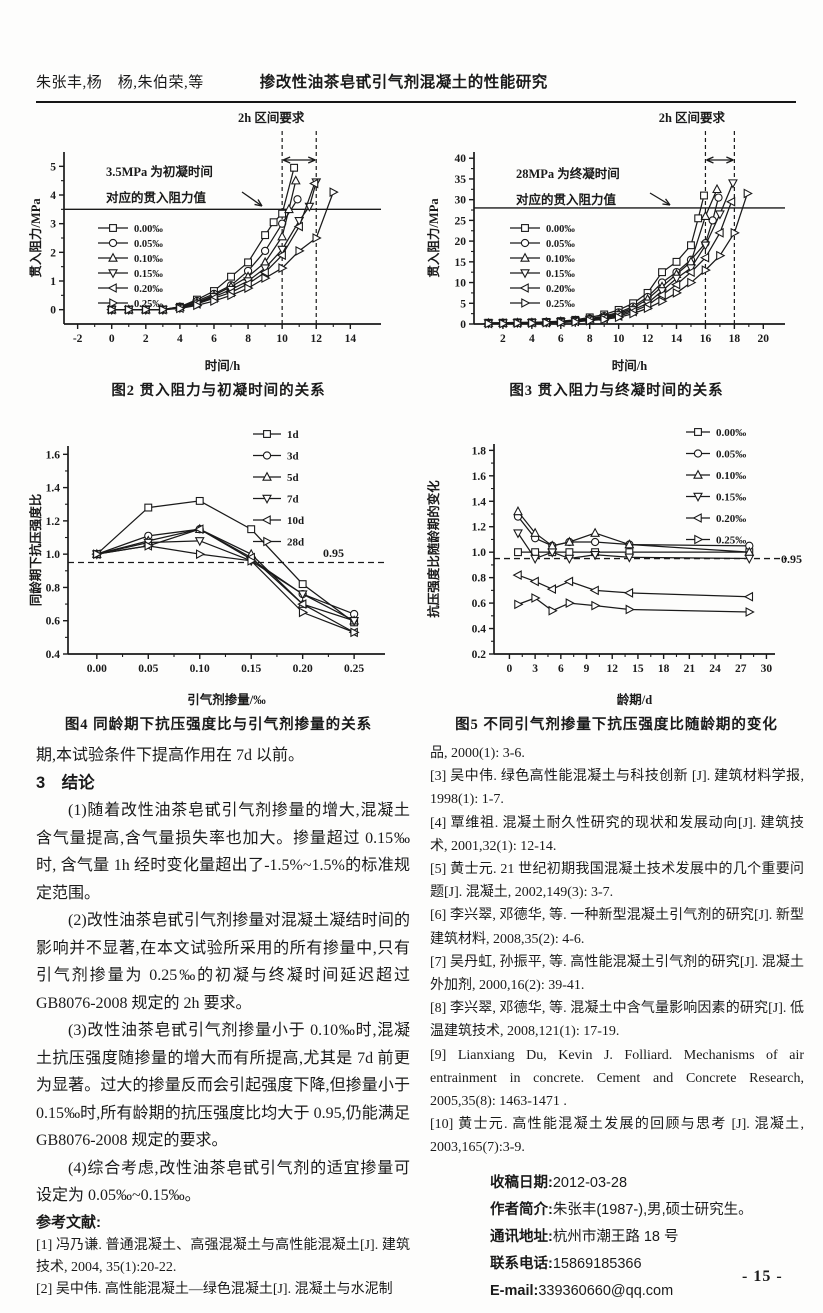 The height and width of the screenshot is (1313, 823). I want to click on svg-text: 18, so click(664, 669).